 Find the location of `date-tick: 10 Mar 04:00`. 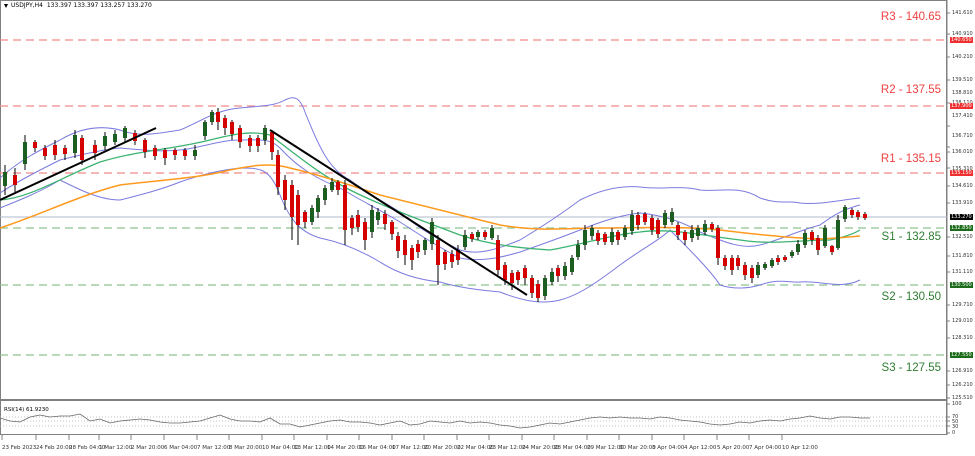

date-tick: 10 Mar 04:00 is located at coordinates (280, 448).